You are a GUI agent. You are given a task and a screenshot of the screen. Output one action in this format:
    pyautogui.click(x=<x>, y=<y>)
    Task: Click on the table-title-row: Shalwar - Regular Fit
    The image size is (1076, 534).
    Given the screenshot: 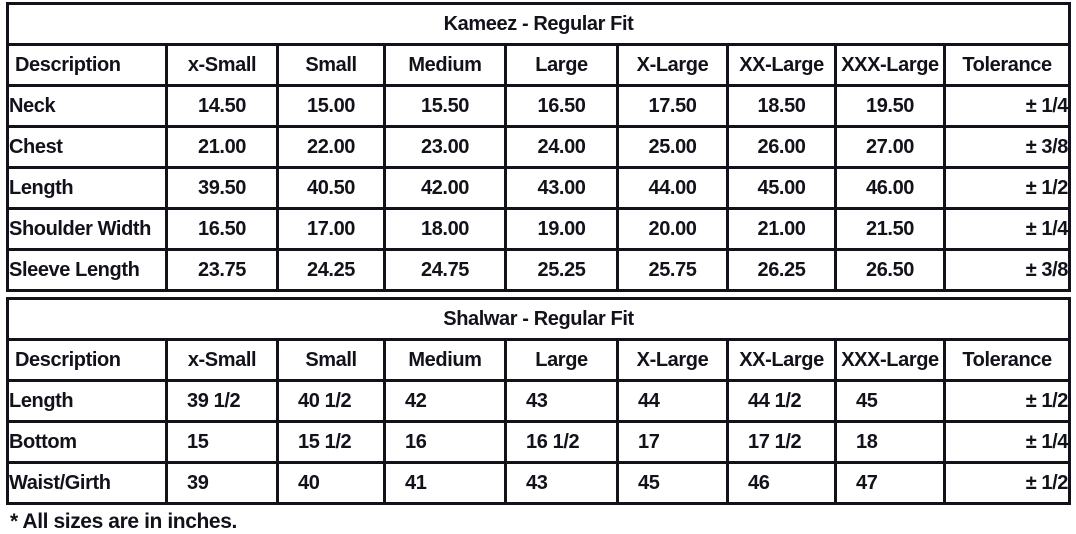 What is the action you would take?
    pyautogui.click(x=538, y=319)
    